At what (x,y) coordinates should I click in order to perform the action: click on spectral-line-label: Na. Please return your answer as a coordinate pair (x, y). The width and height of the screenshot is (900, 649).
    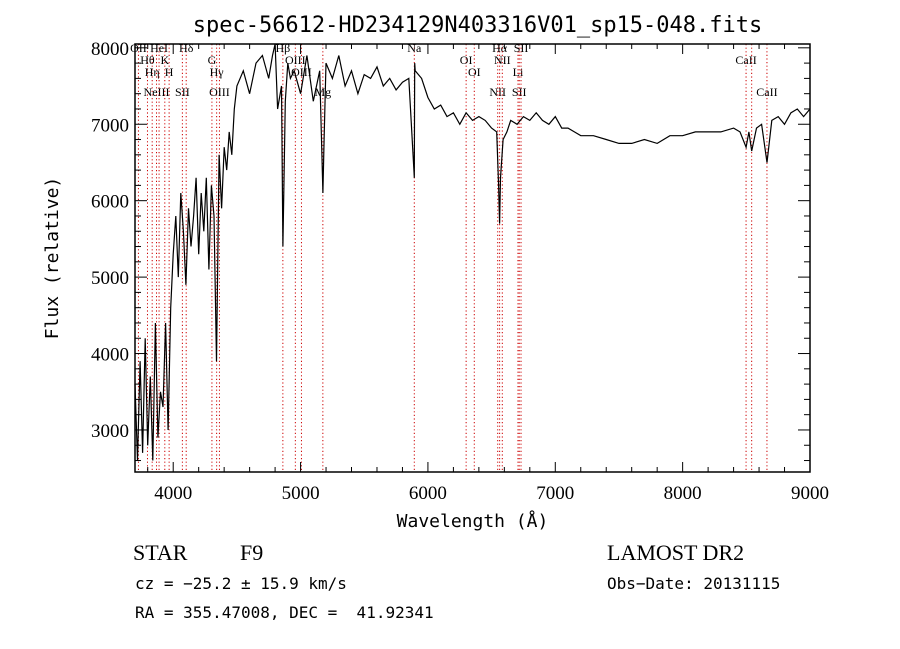
    Looking at the image, I should click on (414, 48).